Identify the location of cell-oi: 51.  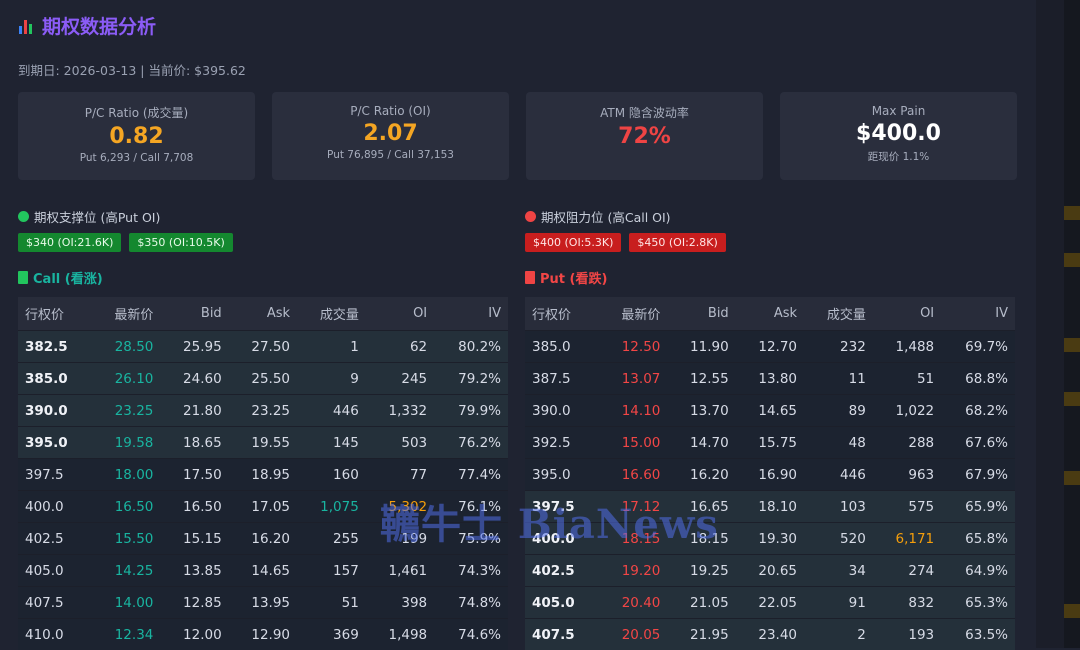
(907, 379).